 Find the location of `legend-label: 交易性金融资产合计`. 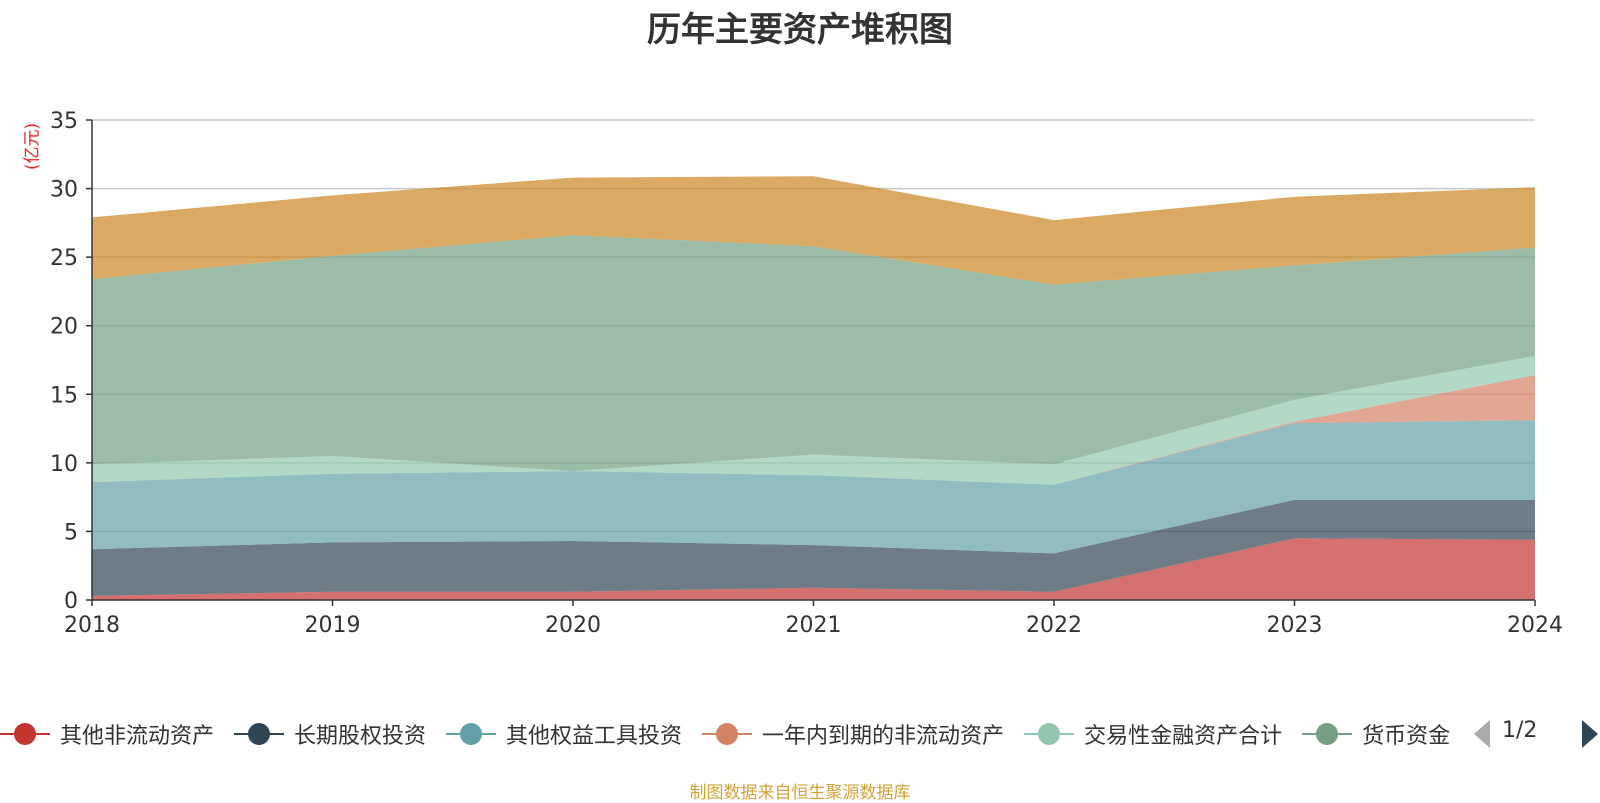

legend-label: 交易性金融资产合计 is located at coordinates (1183, 736).